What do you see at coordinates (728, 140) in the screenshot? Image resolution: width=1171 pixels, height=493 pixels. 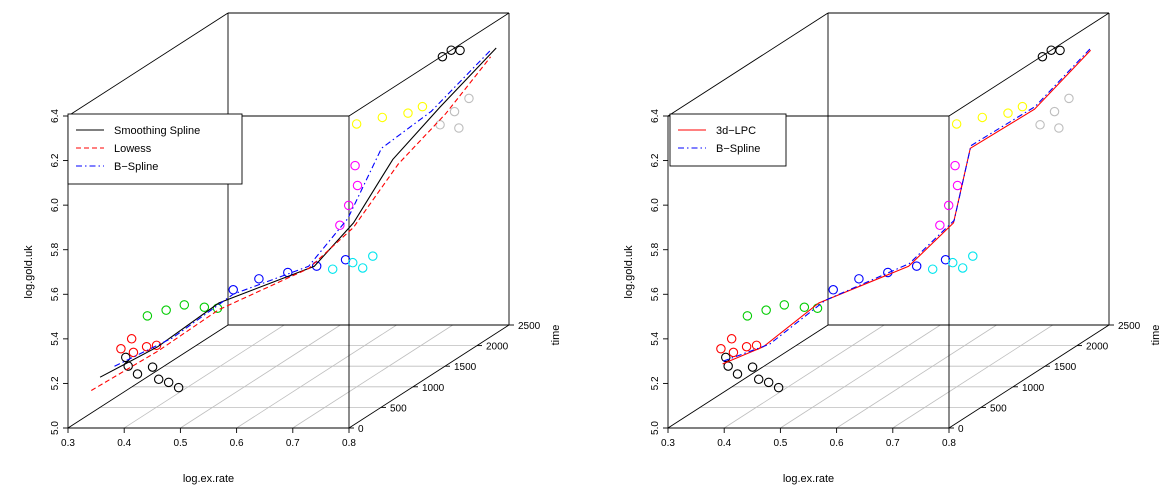 I see `legend: 3d−LPC B−Spline` at bounding box center [728, 140].